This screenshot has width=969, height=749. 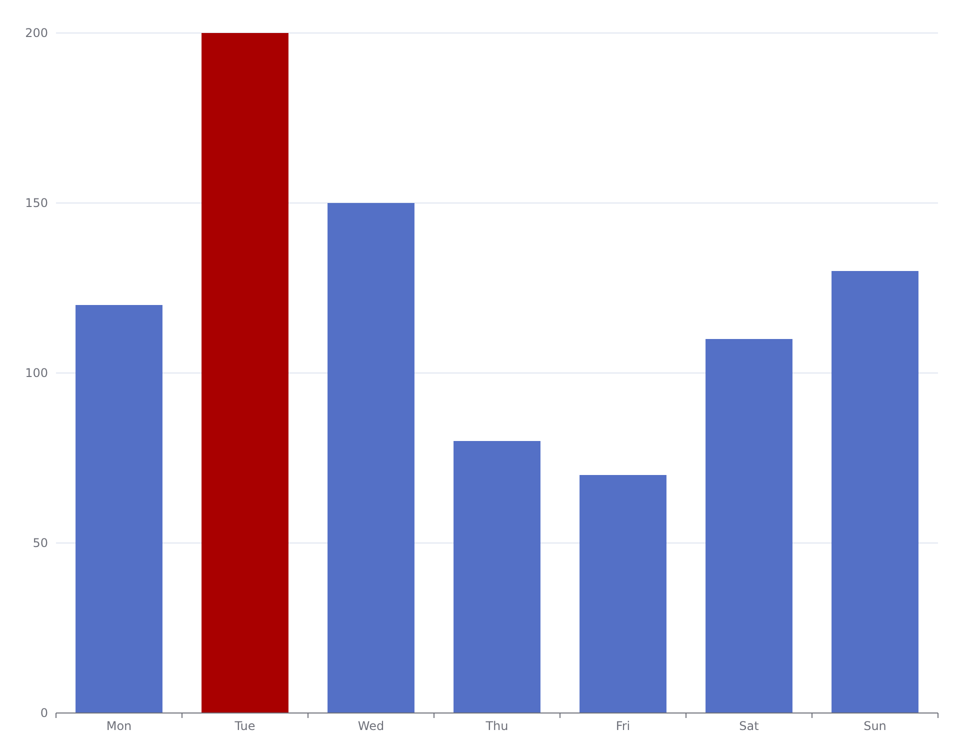 What do you see at coordinates (36, 33) in the screenshot?
I see `y-tick-label: 200` at bounding box center [36, 33].